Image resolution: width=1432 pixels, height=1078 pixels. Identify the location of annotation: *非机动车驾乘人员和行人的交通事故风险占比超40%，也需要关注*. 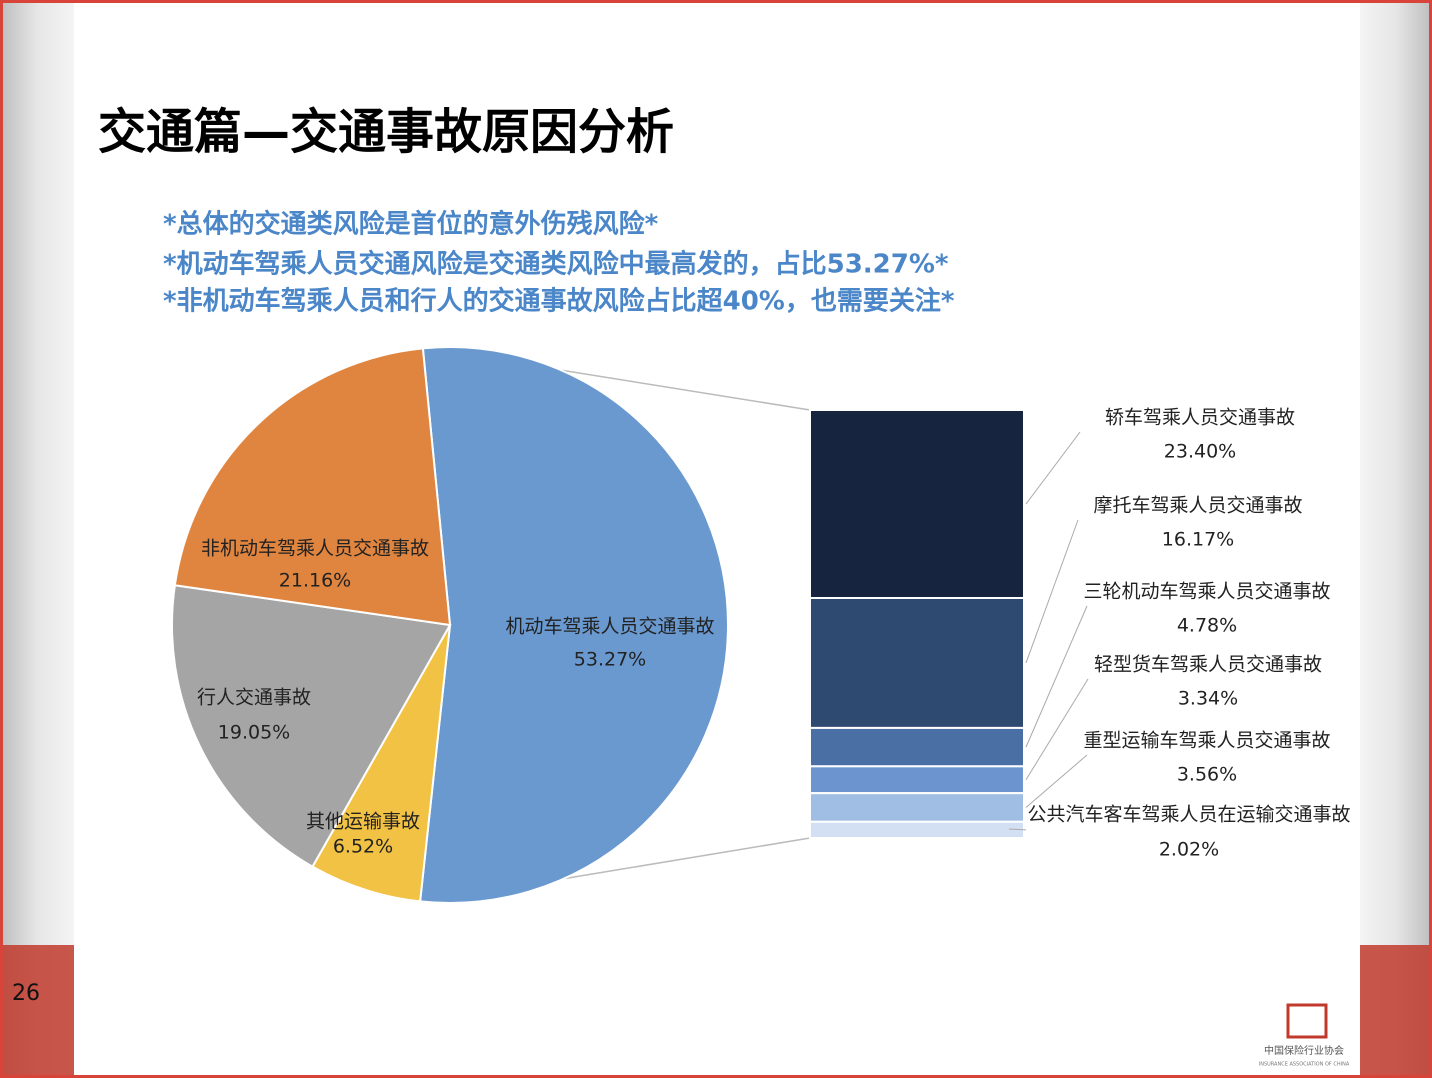
(559, 301).